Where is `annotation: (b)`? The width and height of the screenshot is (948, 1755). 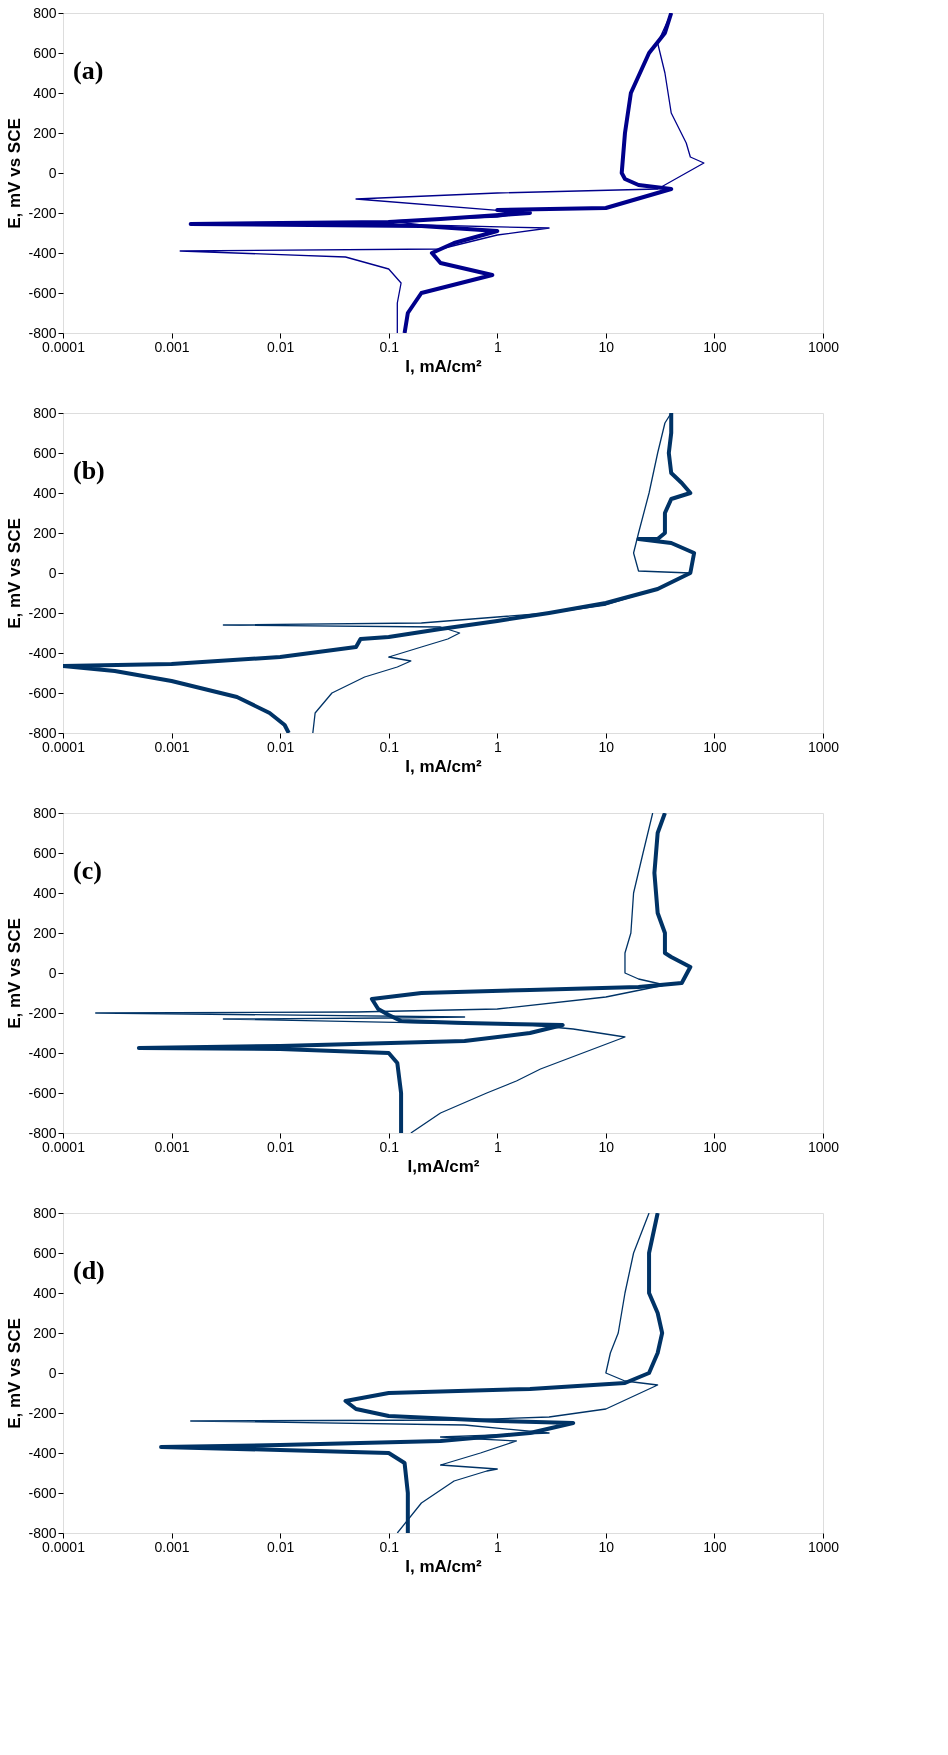
annotation: (b) is located at coordinates (89, 470).